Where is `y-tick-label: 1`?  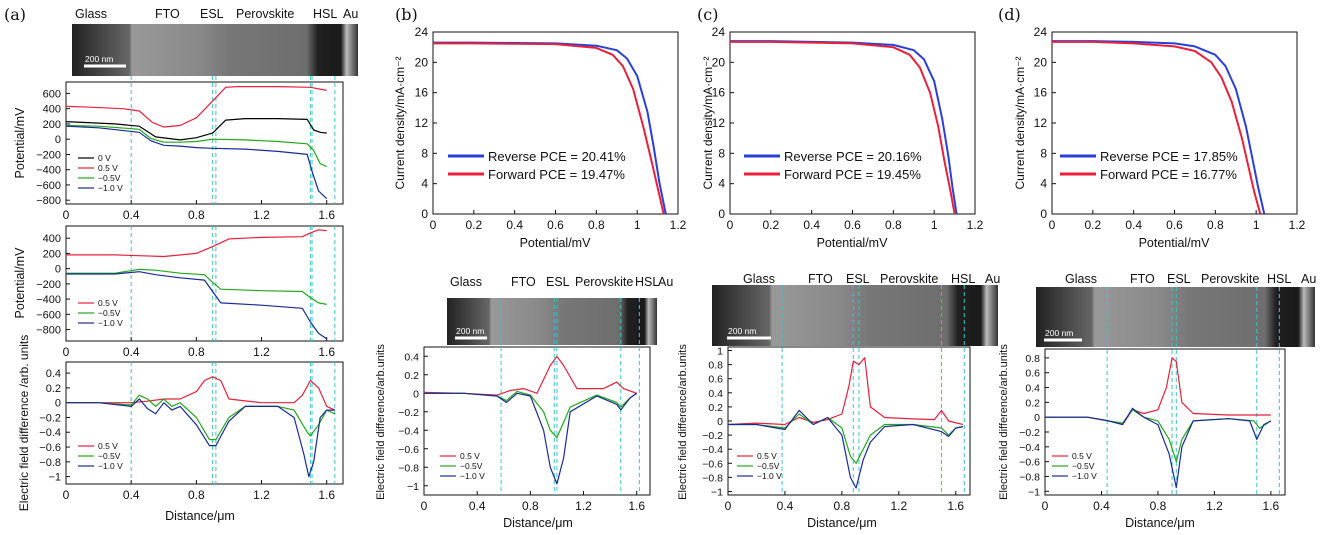 y-tick-label: 1 is located at coordinates (720, 352).